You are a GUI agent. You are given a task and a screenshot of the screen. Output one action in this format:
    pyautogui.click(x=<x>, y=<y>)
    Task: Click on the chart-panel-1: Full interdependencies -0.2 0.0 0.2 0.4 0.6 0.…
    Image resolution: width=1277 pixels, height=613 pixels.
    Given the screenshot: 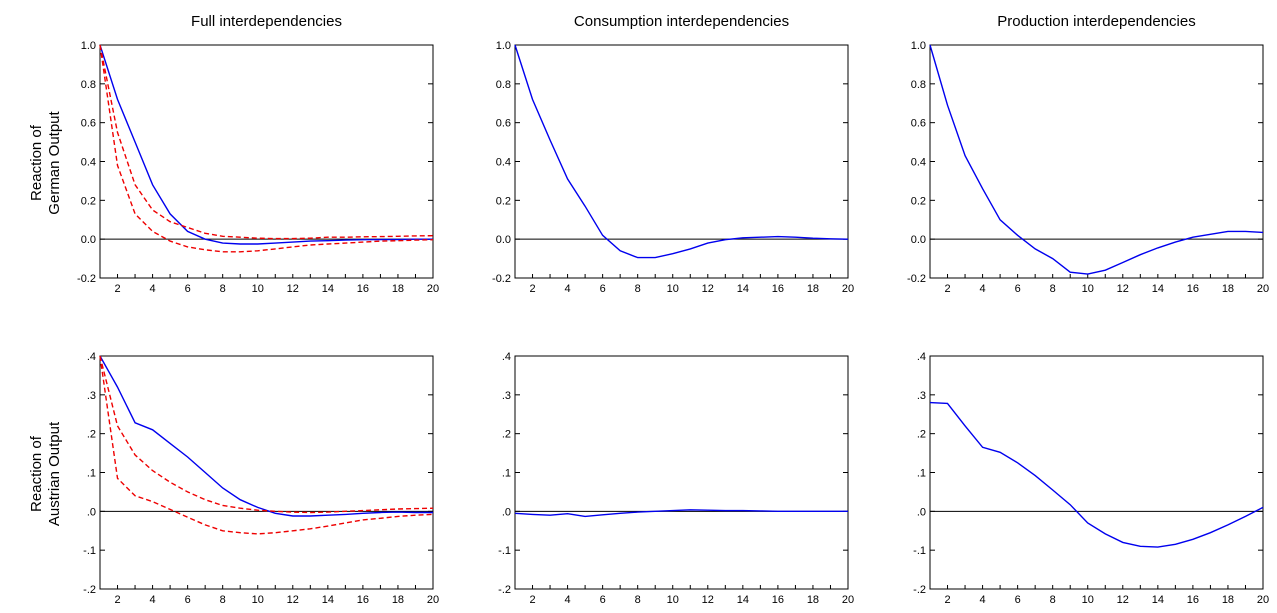 What is the action you would take?
    pyautogui.click(x=258, y=154)
    